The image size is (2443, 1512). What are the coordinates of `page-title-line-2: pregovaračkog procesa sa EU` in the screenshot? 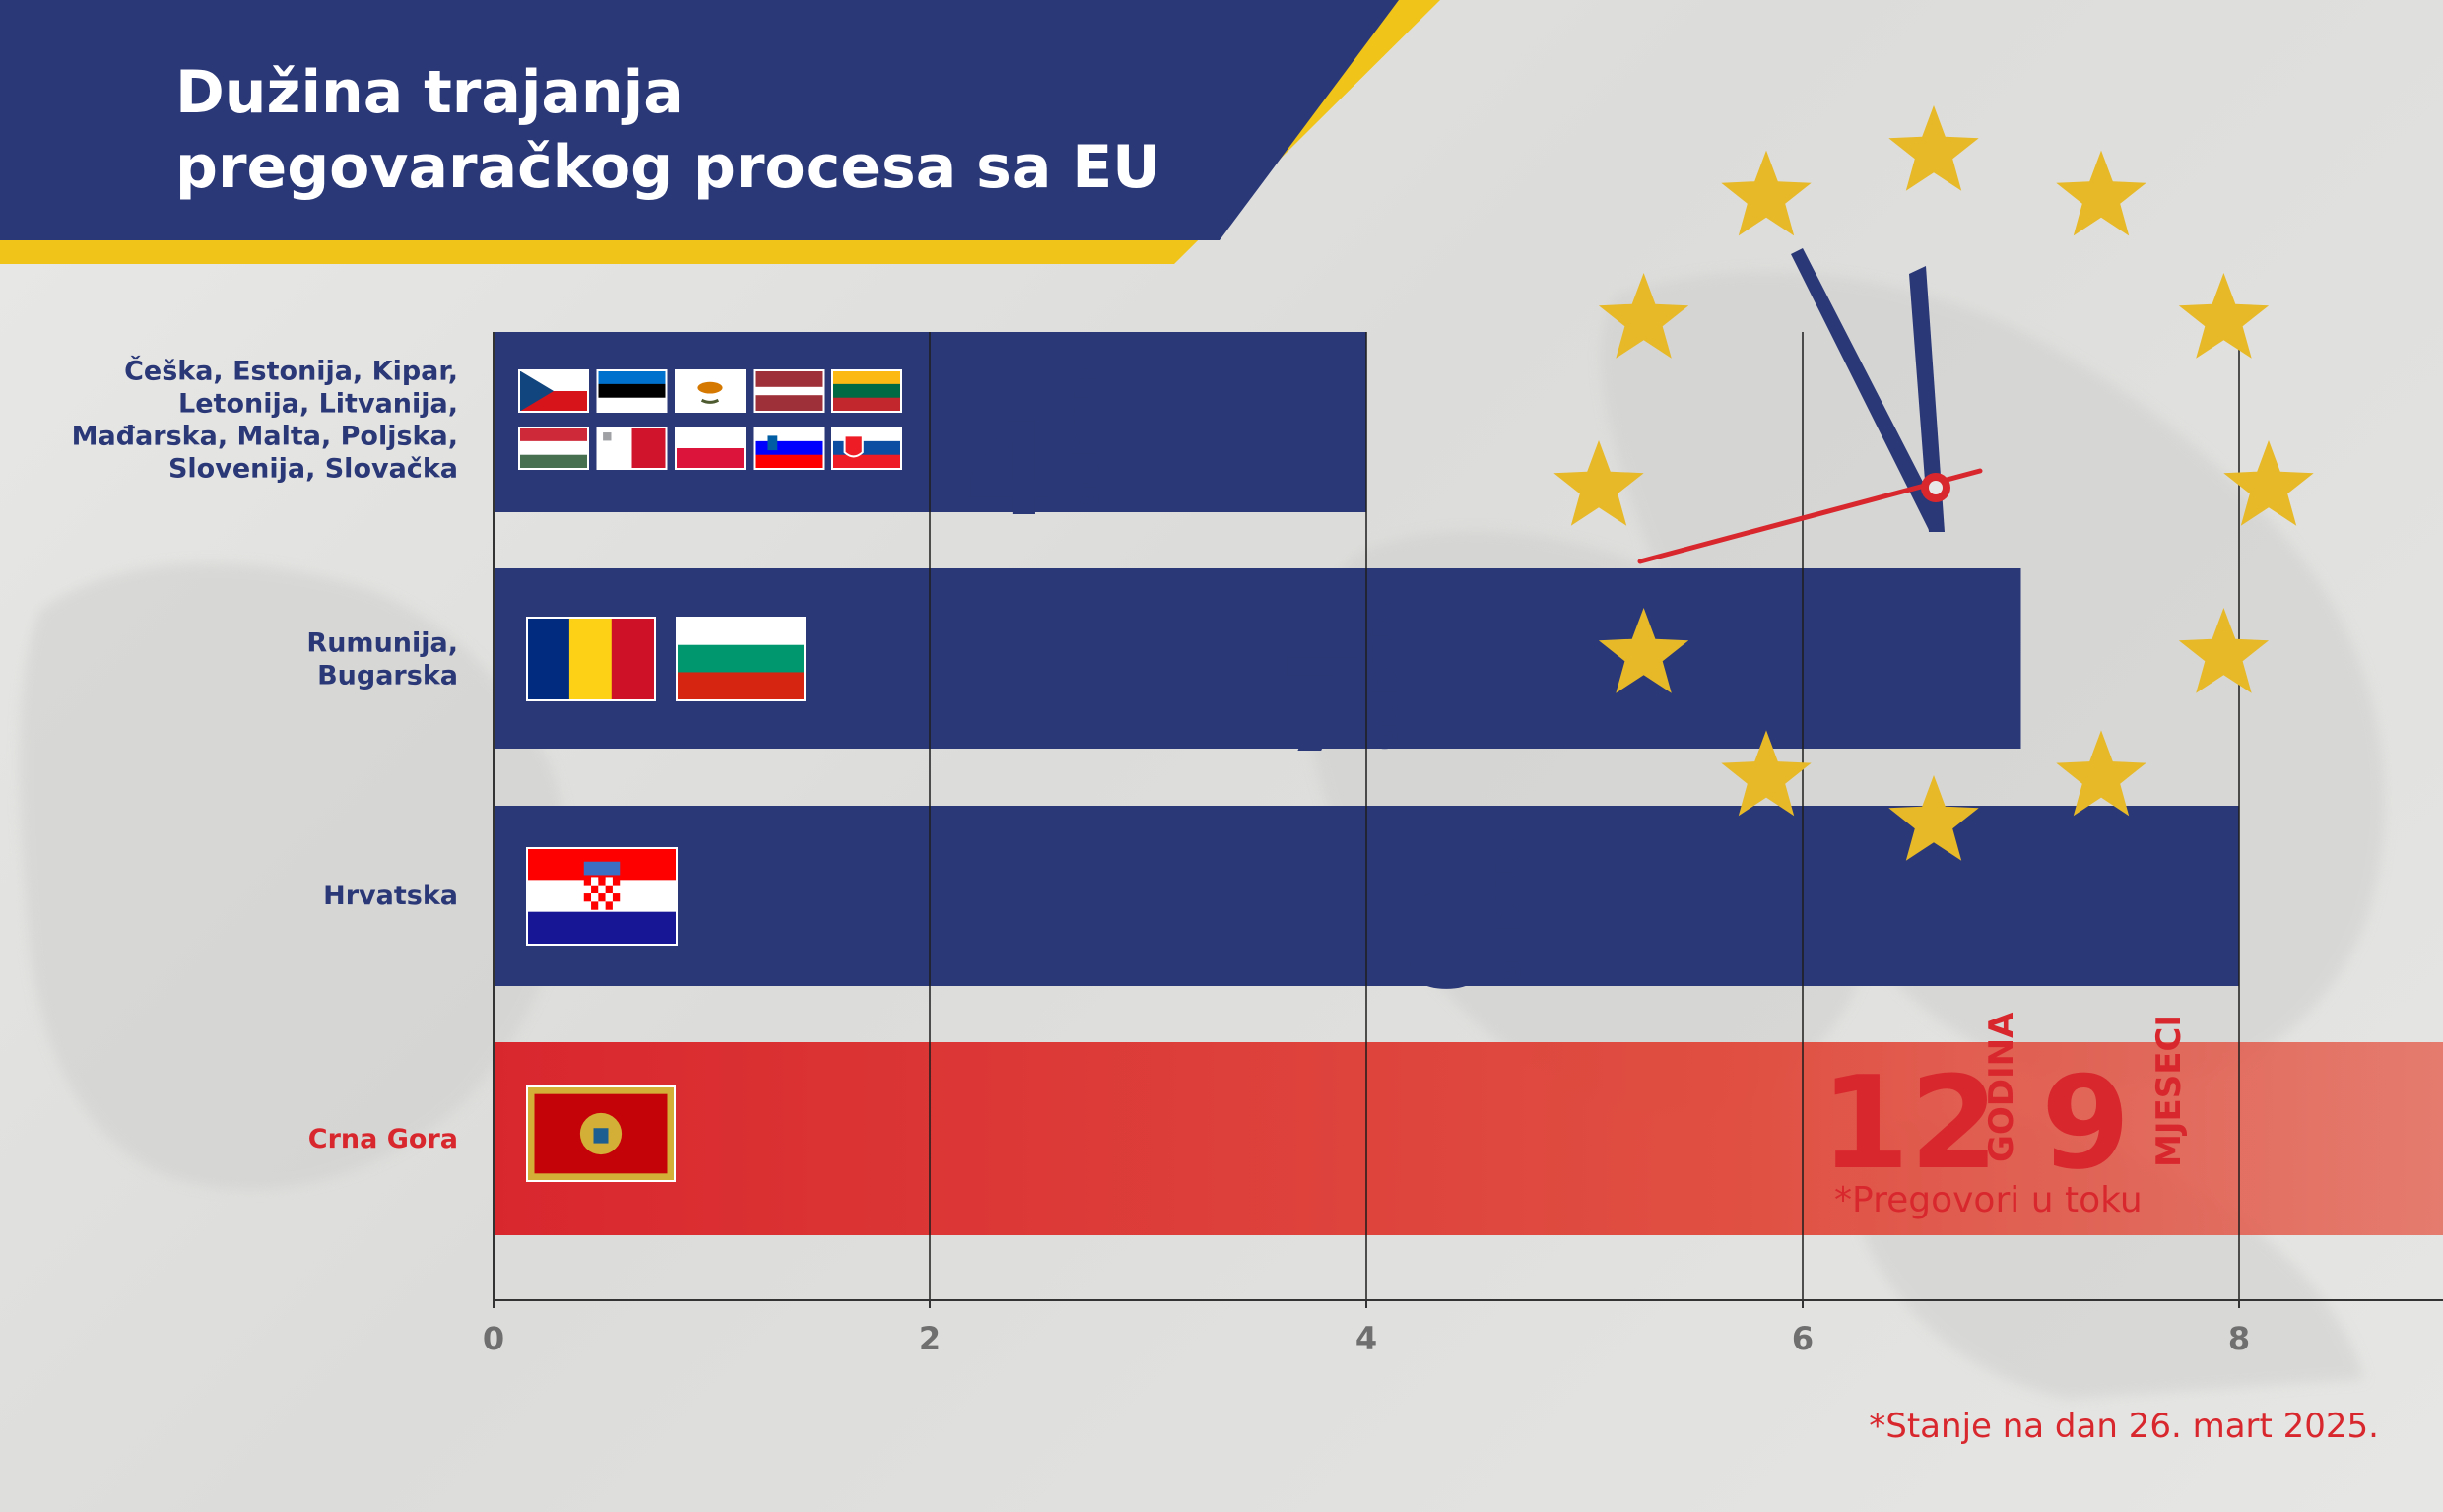 It's located at (667, 167).